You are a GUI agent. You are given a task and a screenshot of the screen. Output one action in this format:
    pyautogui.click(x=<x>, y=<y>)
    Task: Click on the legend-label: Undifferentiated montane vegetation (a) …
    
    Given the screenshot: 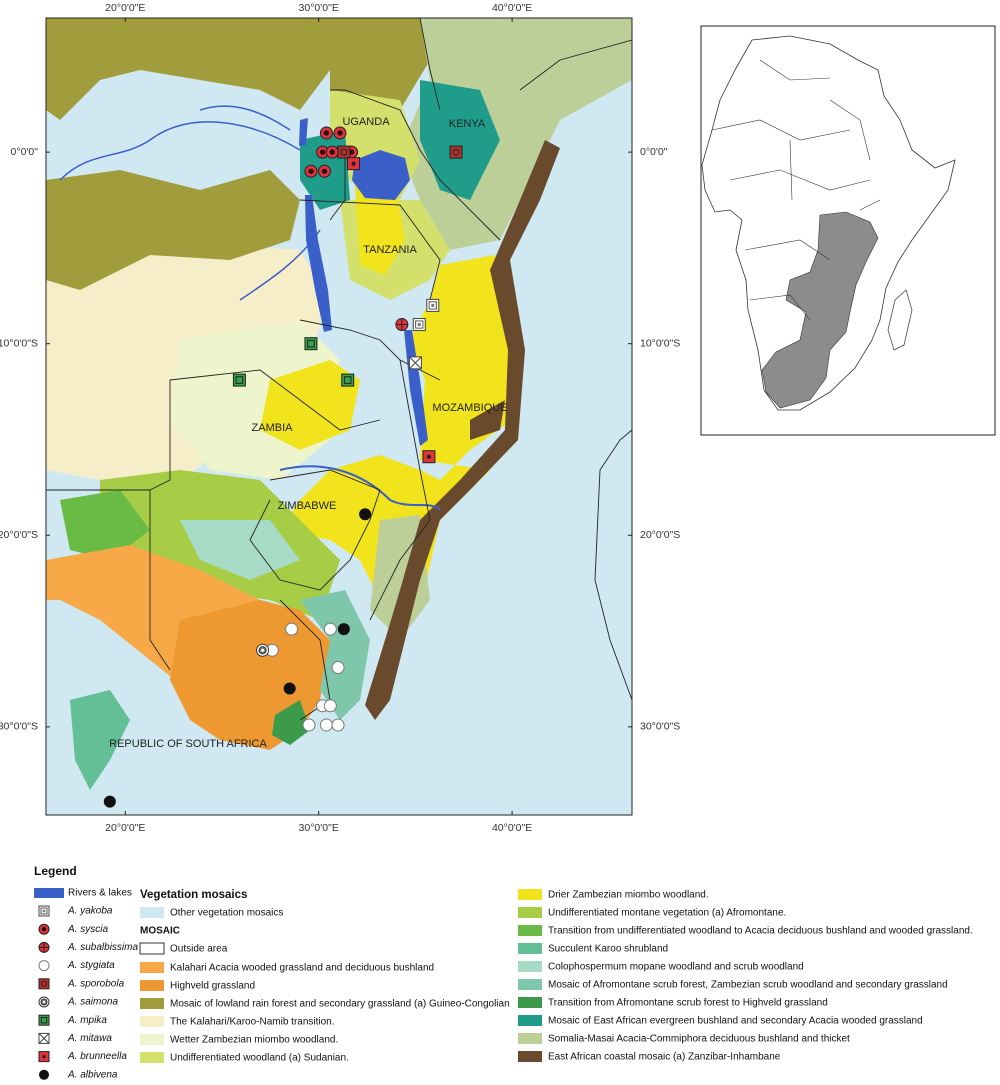 What is the action you would take?
    pyautogui.click(x=667, y=913)
    